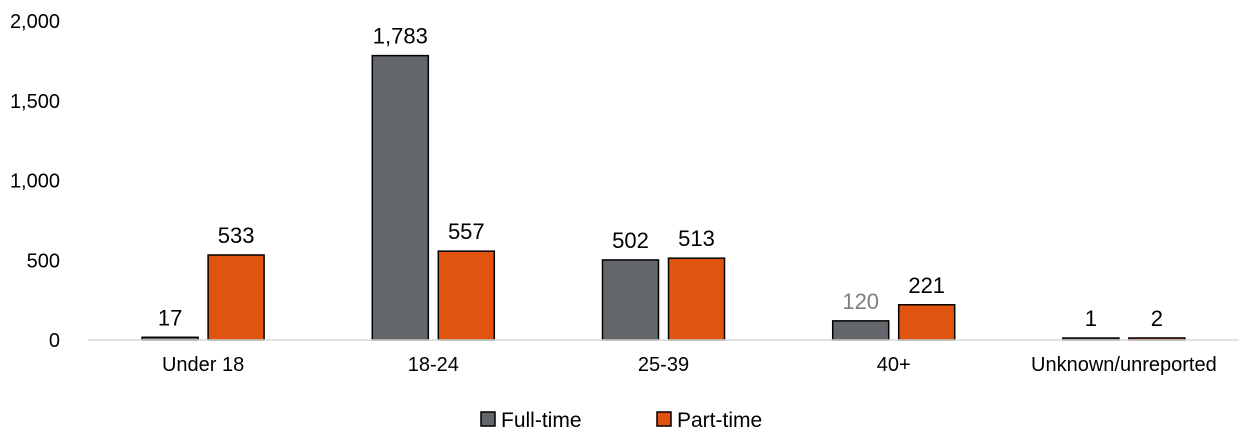  What do you see at coordinates (35, 22) in the screenshot?
I see `y-tick-label: 2,000` at bounding box center [35, 22].